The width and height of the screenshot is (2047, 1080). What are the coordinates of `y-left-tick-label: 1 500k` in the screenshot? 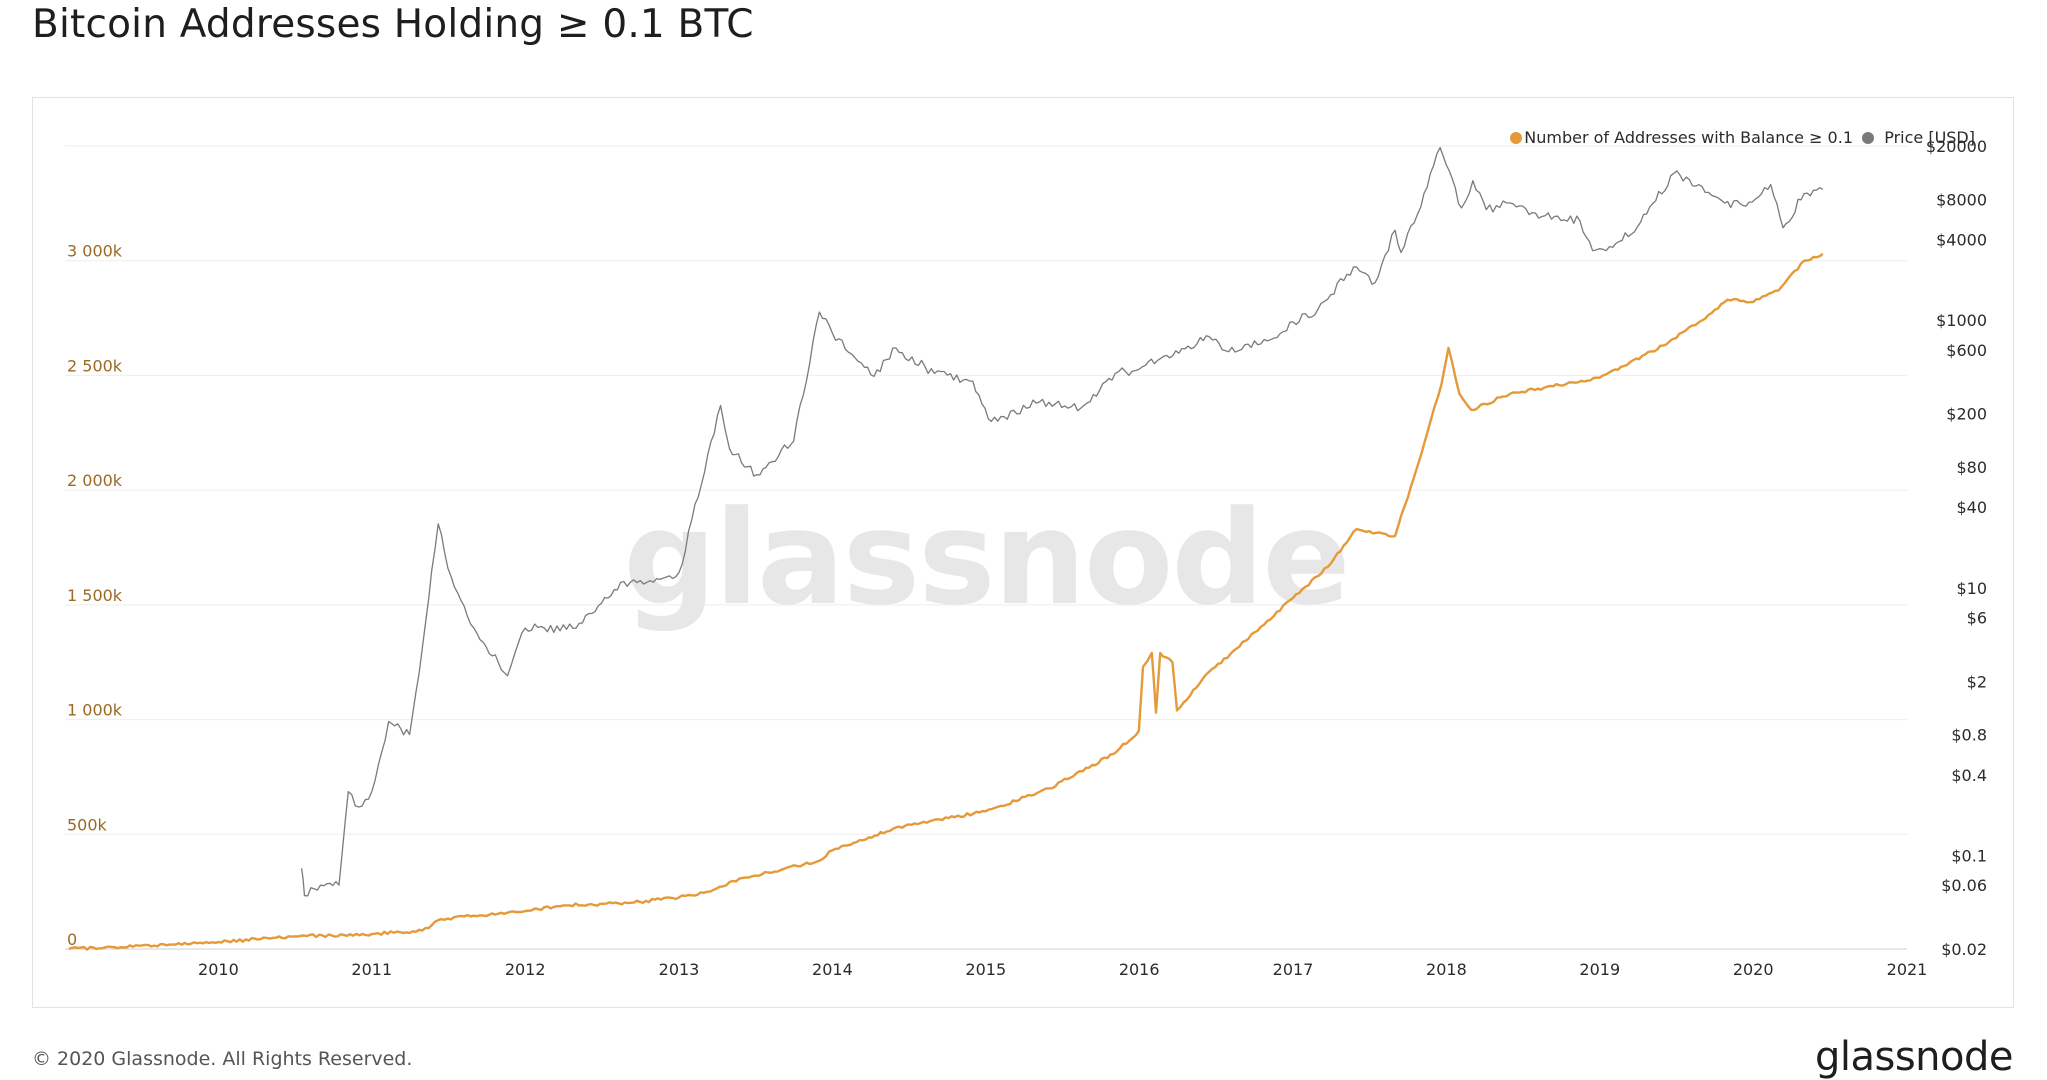 It's located at (95, 595).